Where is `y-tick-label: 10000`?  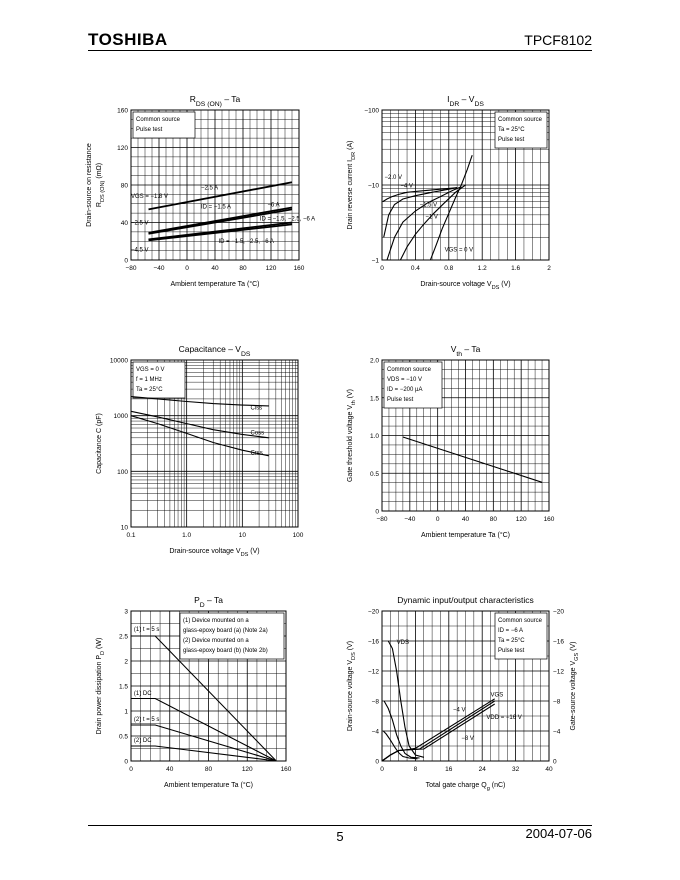 y-tick-label: 10000 is located at coordinates (119, 361).